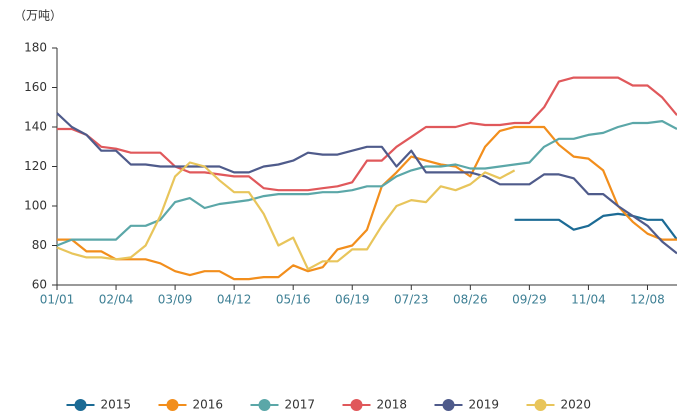  What do you see at coordinates (352, 300) in the screenshot?
I see `x-tick-label: 06/19` at bounding box center [352, 300].